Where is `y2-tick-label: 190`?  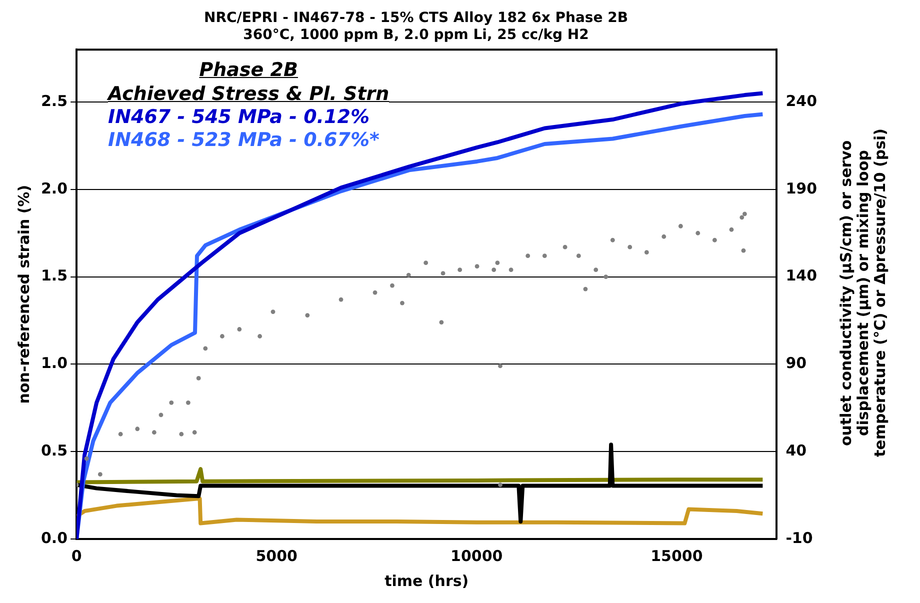
y2-tick-label: 190 is located at coordinates (801, 188).